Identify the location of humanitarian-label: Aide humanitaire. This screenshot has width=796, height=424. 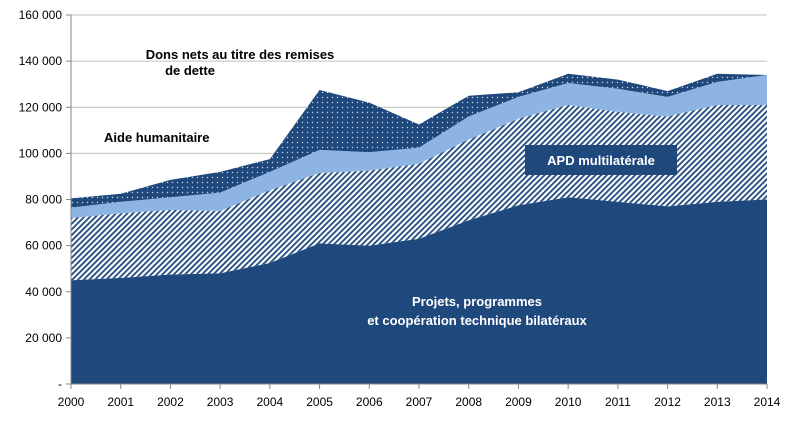
(156, 137).